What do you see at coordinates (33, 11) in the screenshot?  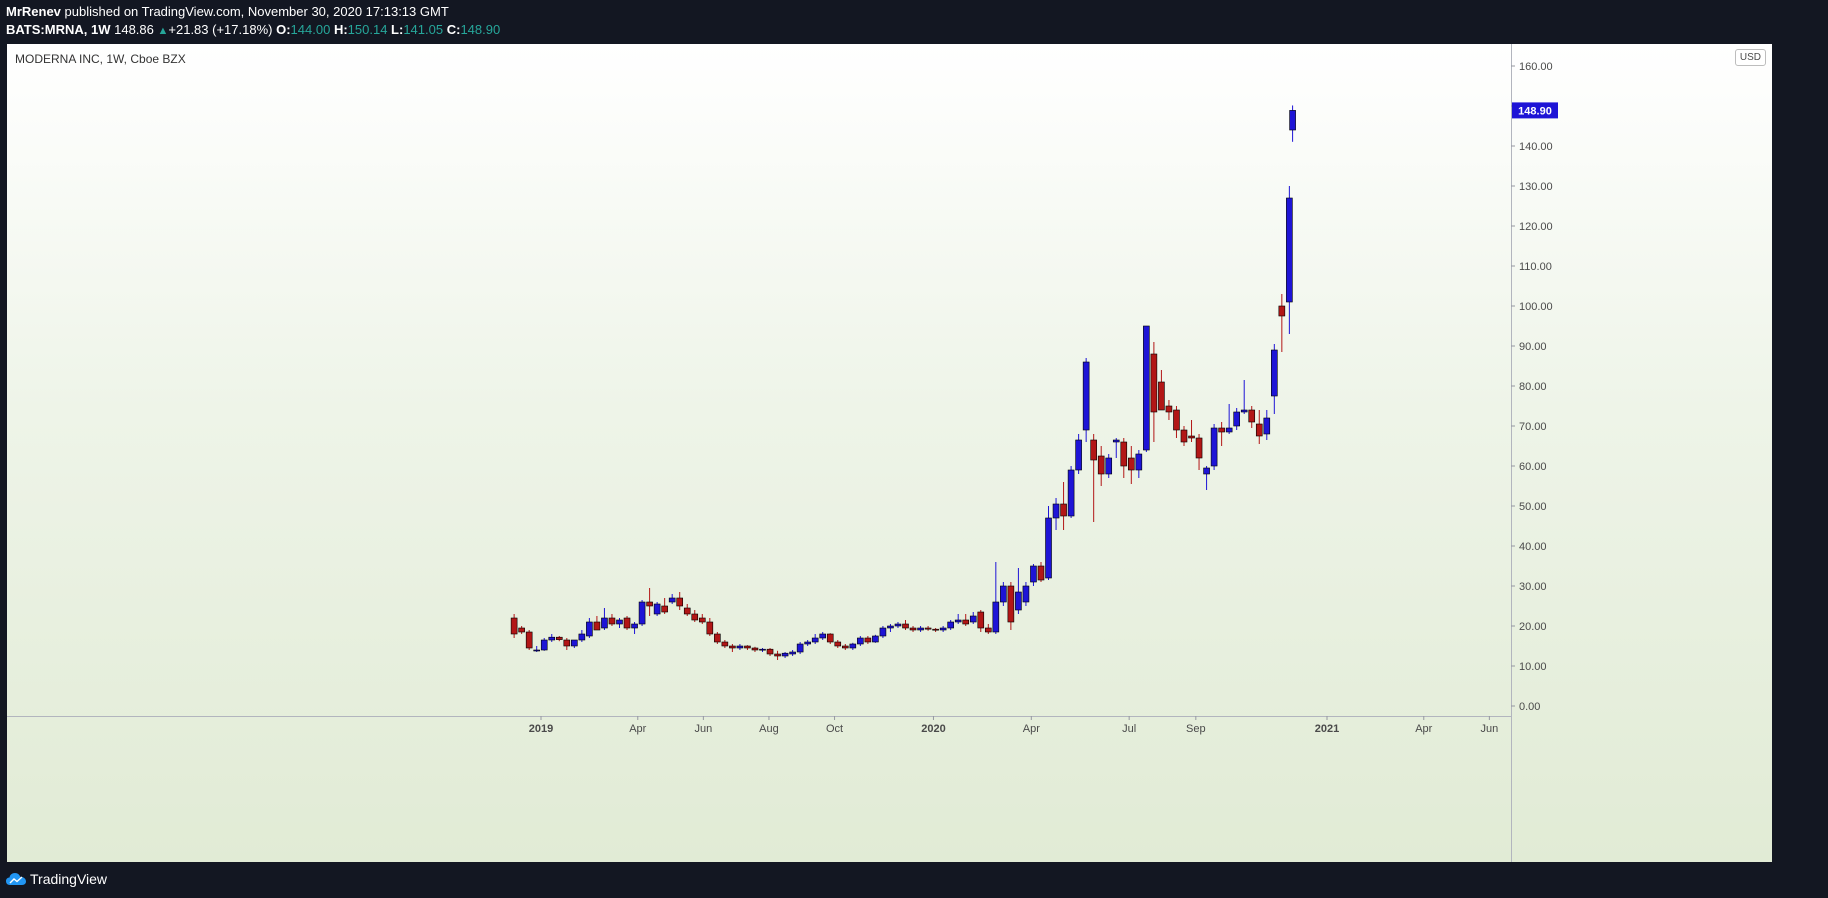 I see `author-name: MrRenev` at bounding box center [33, 11].